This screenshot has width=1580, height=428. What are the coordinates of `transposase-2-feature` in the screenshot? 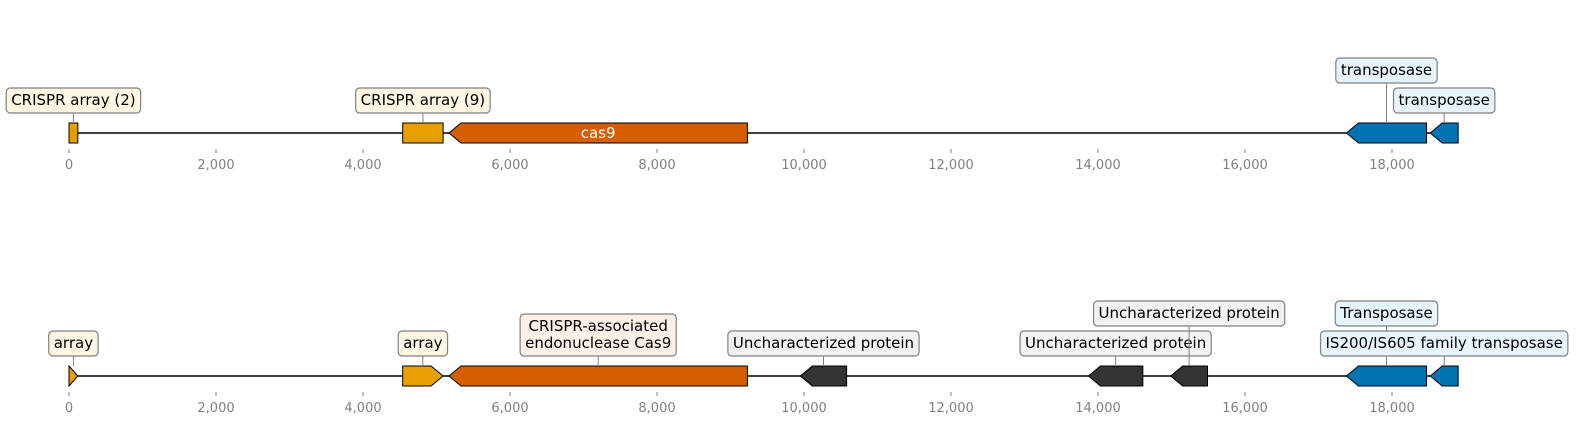 It's located at (1444, 133).